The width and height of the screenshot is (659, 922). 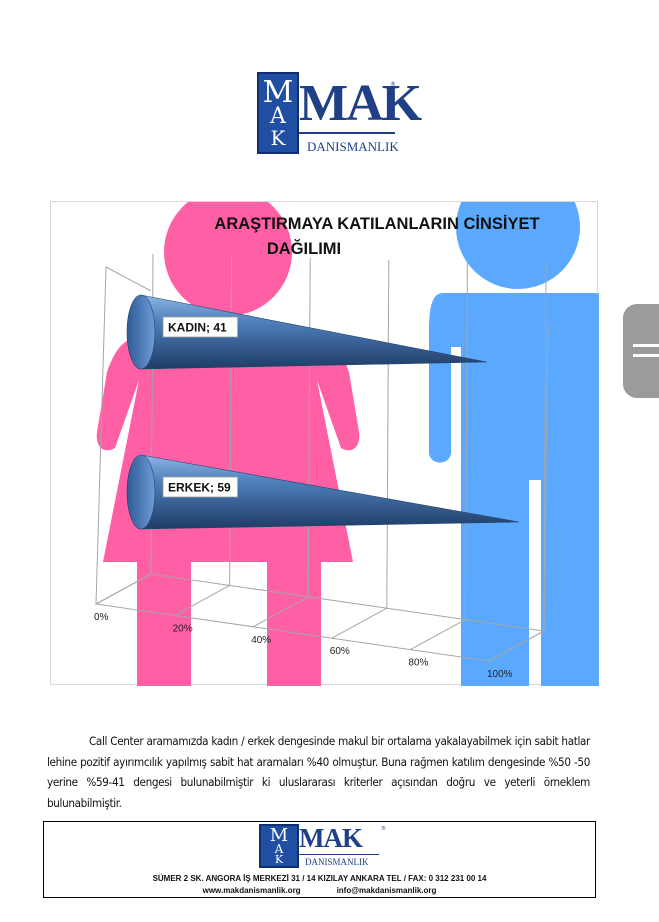 What do you see at coordinates (141, 332) in the screenshot?
I see `cone-base-kadin` at bounding box center [141, 332].